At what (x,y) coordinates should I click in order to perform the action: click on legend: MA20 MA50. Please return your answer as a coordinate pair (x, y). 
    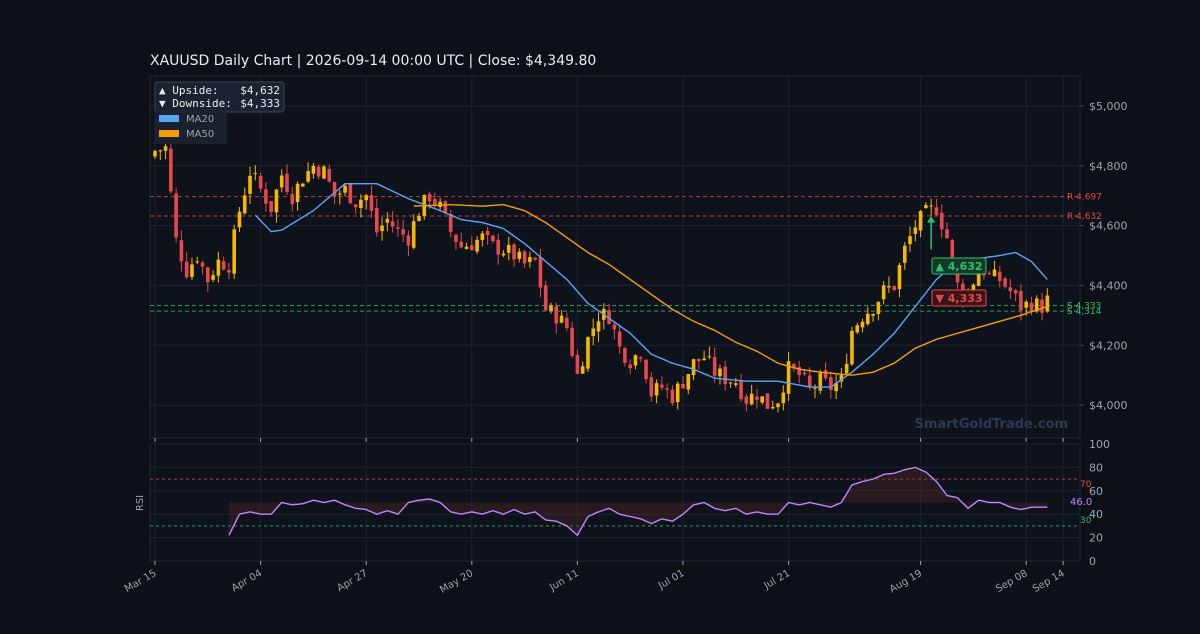
    Looking at the image, I should click on (191, 127).